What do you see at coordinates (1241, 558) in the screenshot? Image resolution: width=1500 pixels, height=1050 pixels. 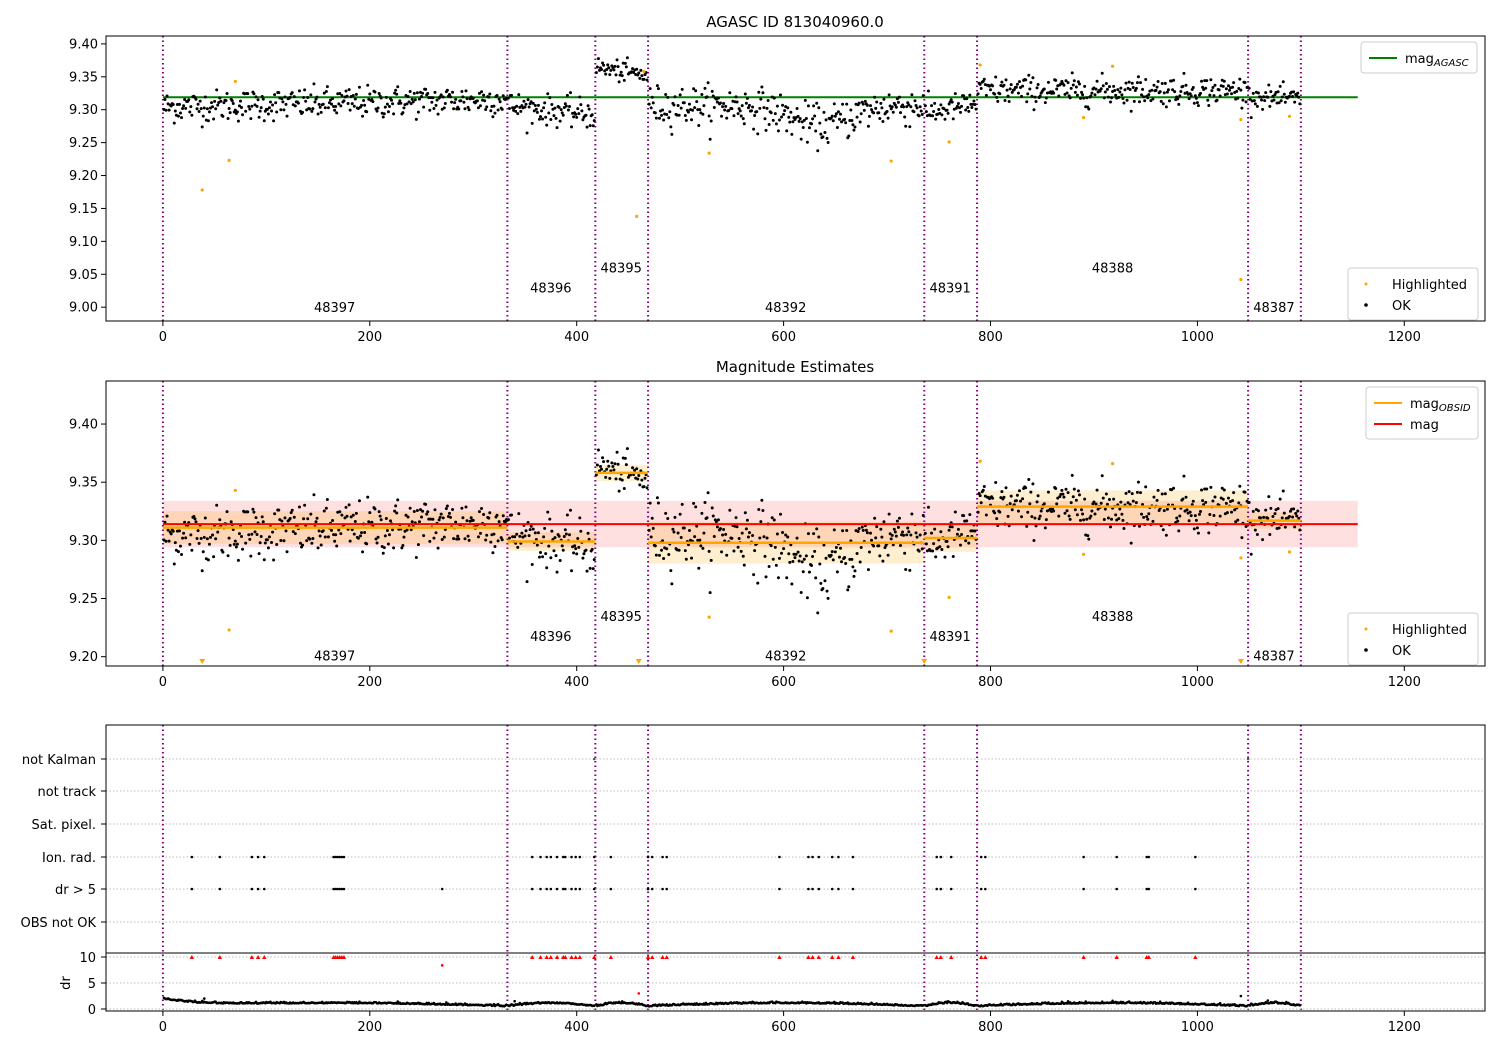 I see `p2-highlighted-point` at bounding box center [1241, 558].